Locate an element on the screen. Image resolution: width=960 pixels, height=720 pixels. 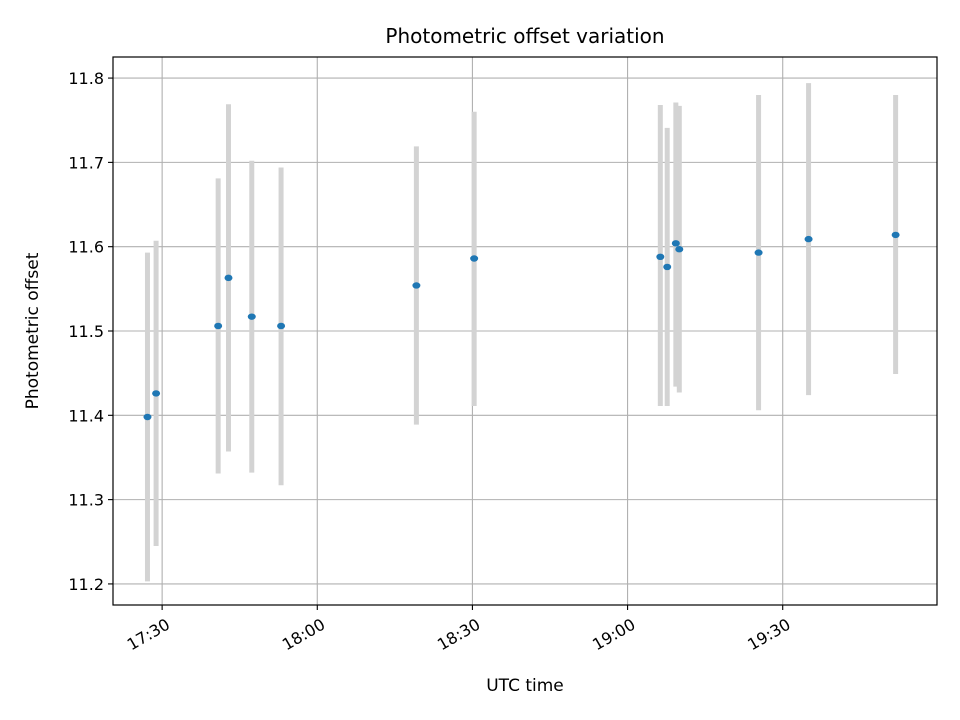
y-tick-label: 11.6 is located at coordinates (86, 247).